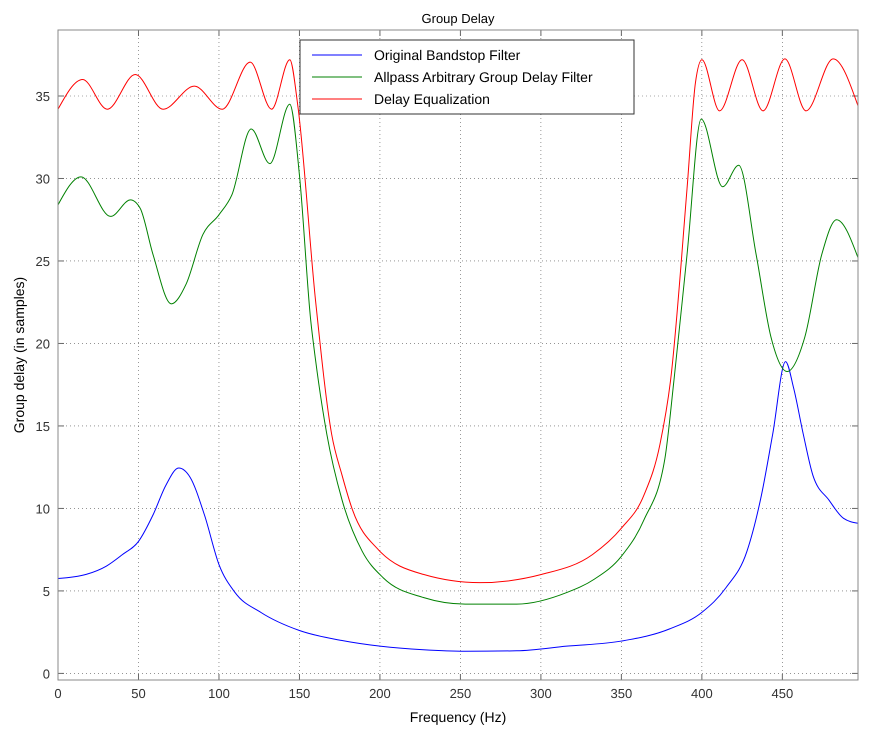  Describe the element at coordinates (299, 693) in the screenshot. I see `x-tick-label: 150` at that location.